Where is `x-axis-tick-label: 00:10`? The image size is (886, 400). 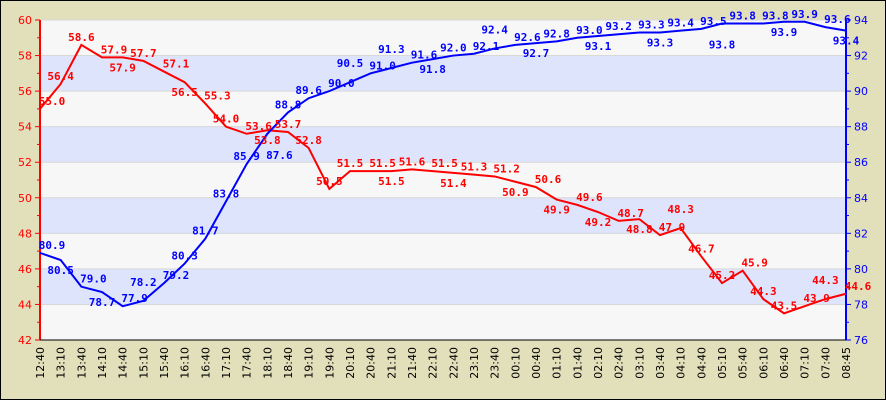 x-axis-tick-label: 00:10 is located at coordinates (515, 363).